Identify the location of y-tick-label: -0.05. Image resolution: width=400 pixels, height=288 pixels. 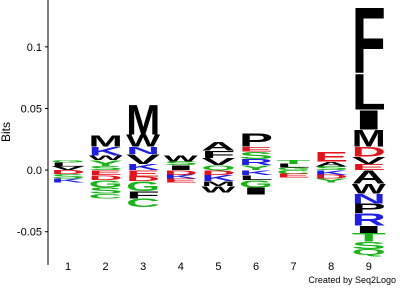
(29, 233).